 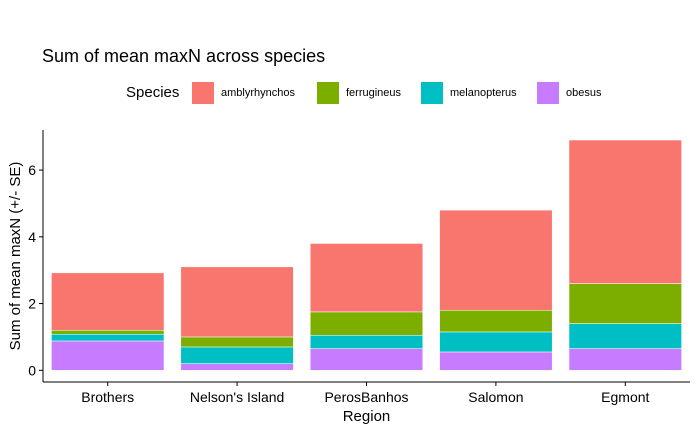 What do you see at coordinates (584, 93) in the screenshot?
I see `legend-label-obesus: obesus` at bounding box center [584, 93].